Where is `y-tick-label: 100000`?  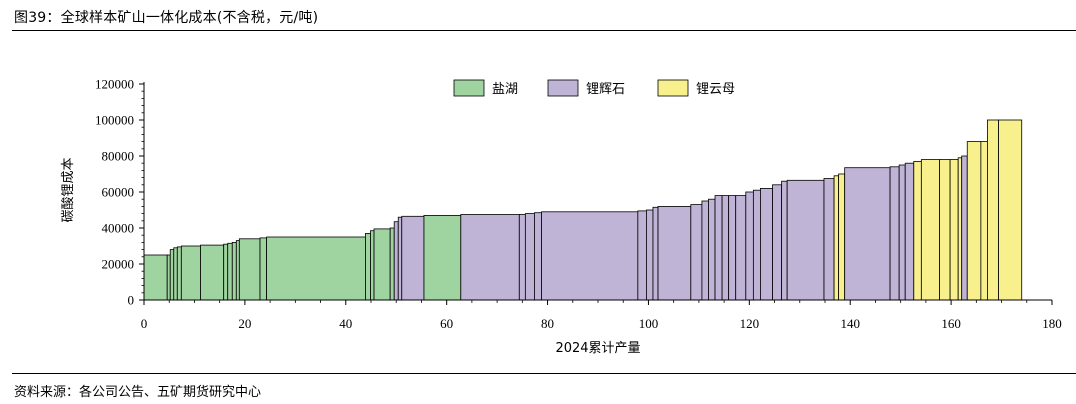
y-tick-label: 100000 is located at coordinates (114, 120).